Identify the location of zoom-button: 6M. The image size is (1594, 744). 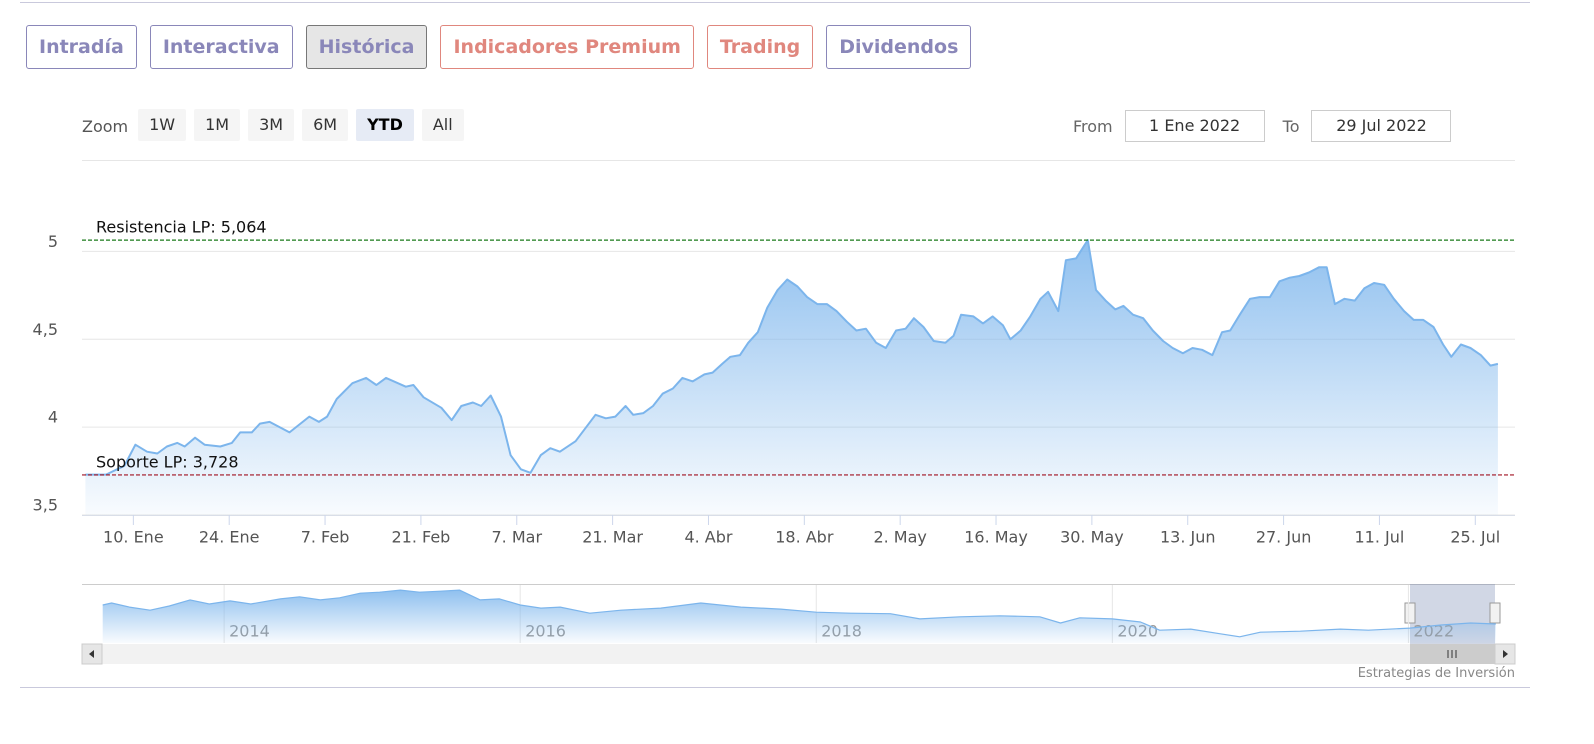
(325, 125).